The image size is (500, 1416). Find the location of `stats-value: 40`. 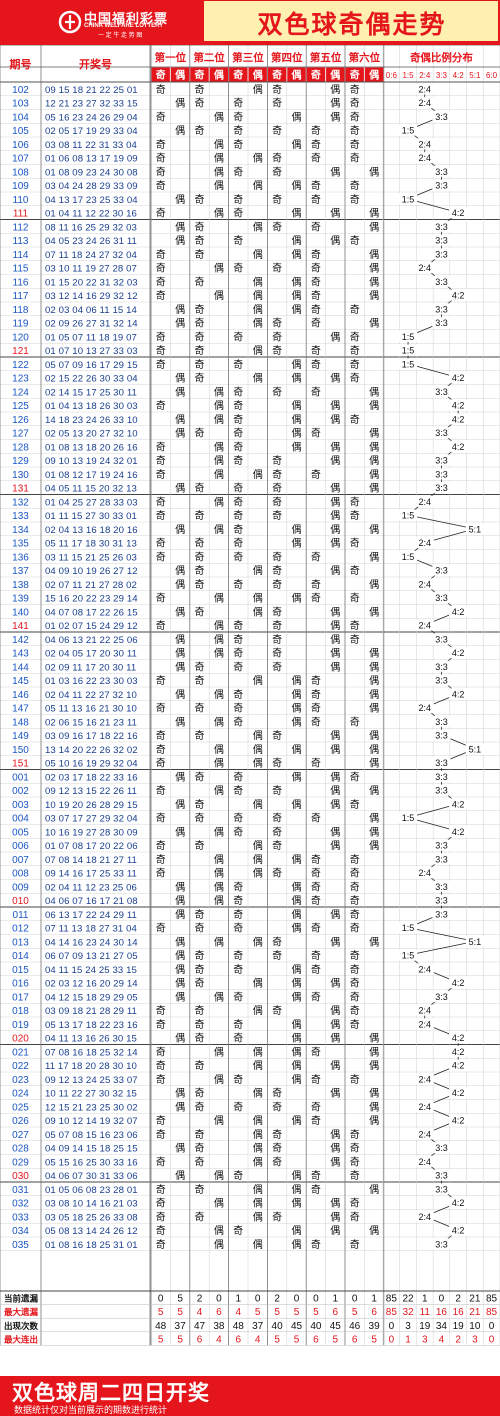

stats-value: 40 is located at coordinates (278, 1326).